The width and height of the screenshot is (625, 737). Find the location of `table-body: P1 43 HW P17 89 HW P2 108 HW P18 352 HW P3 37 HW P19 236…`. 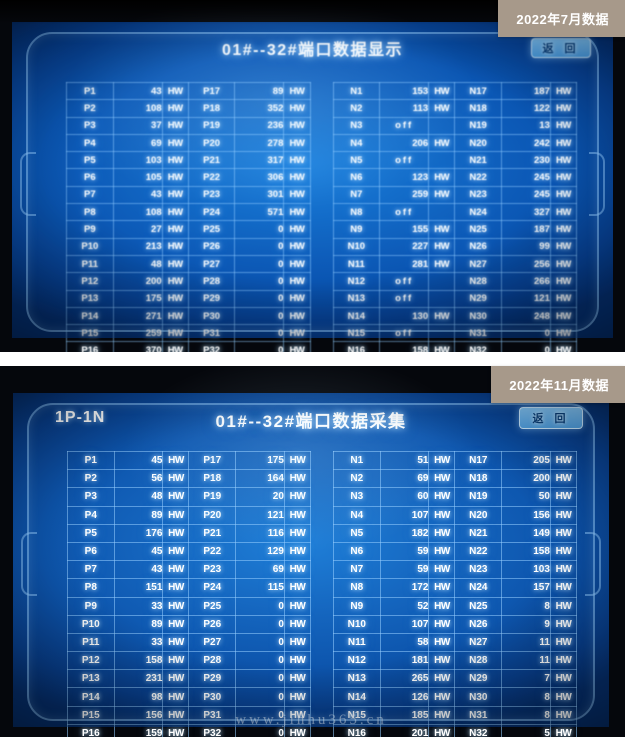

table-body: P1 43 HW P17 89 HW P2 108 HW P18 352 HW P3 37 HW P19 236… is located at coordinates (188, 216).